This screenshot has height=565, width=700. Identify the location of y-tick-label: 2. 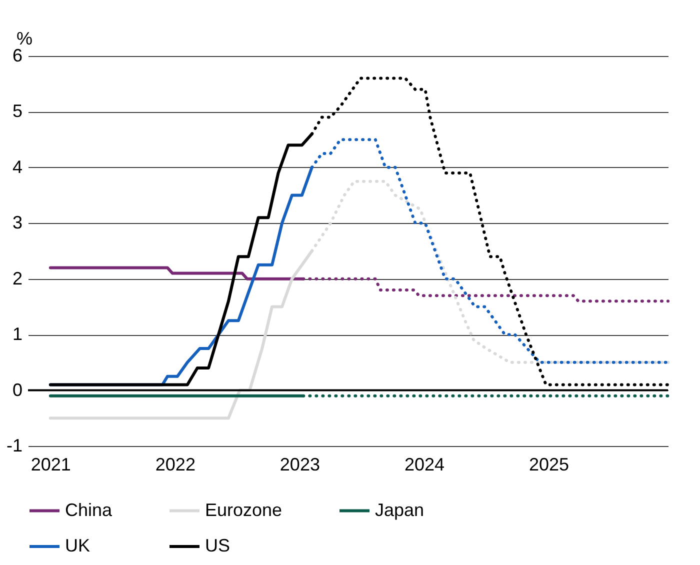
(17, 278).